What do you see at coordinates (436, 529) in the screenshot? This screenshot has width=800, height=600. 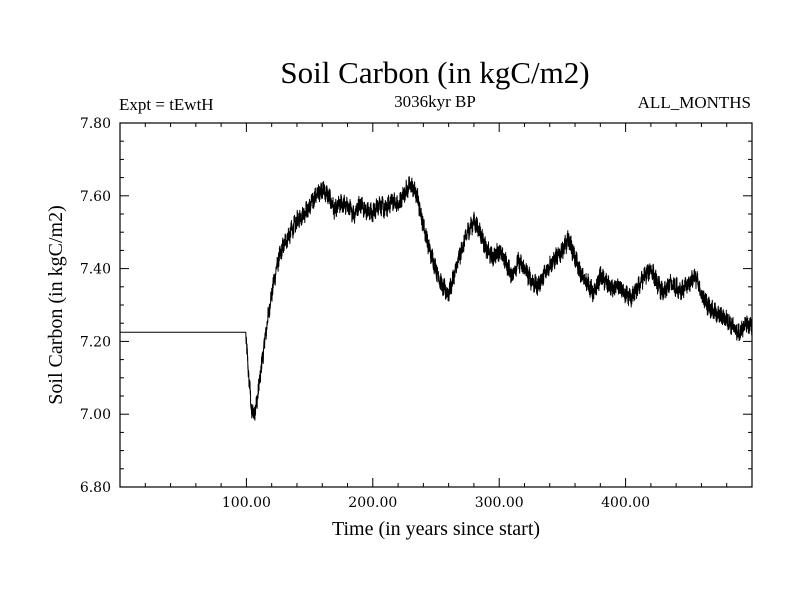 I see `x-axis-label: Time (in years since start)` at bounding box center [436, 529].